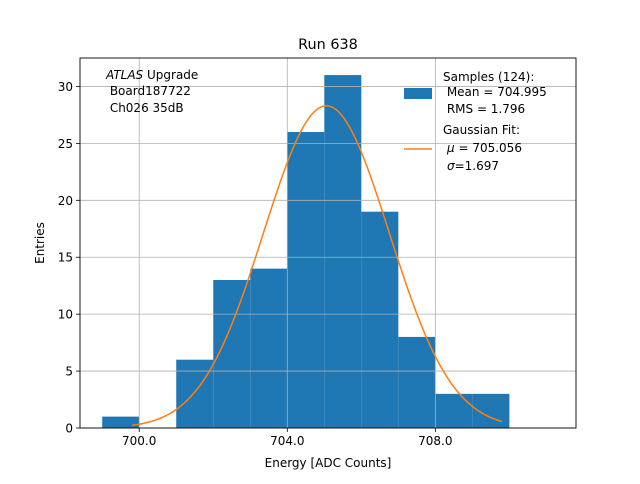 This screenshot has width=640, height=484. I want to click on annotation-line-3: Ch026 35dB, so click(145, 108).